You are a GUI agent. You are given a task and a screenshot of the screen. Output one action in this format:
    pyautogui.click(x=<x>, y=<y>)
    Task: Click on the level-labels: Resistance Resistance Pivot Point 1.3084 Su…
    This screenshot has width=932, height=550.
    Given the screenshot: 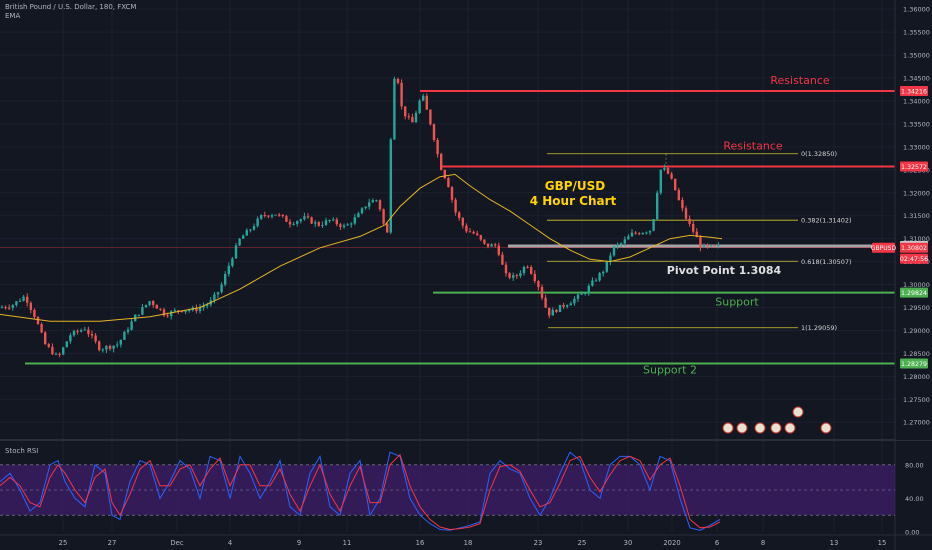 What is the action you would take?
    pyautogui.click(x=736, y=225)
    